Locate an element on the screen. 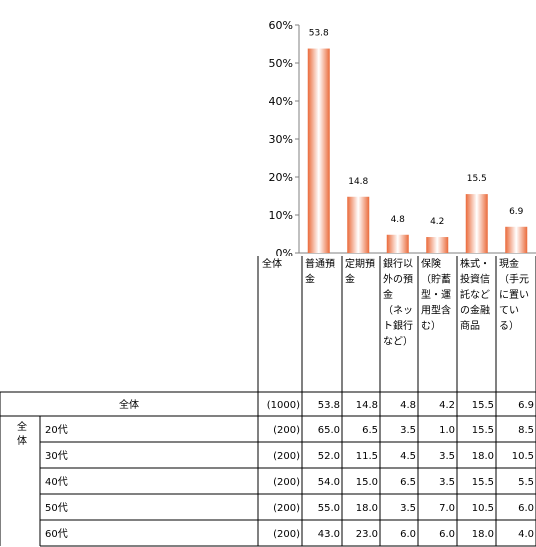 This screenshot has width=536, height=547. table-cell: 53.8 is located at coordinates (329, 405).